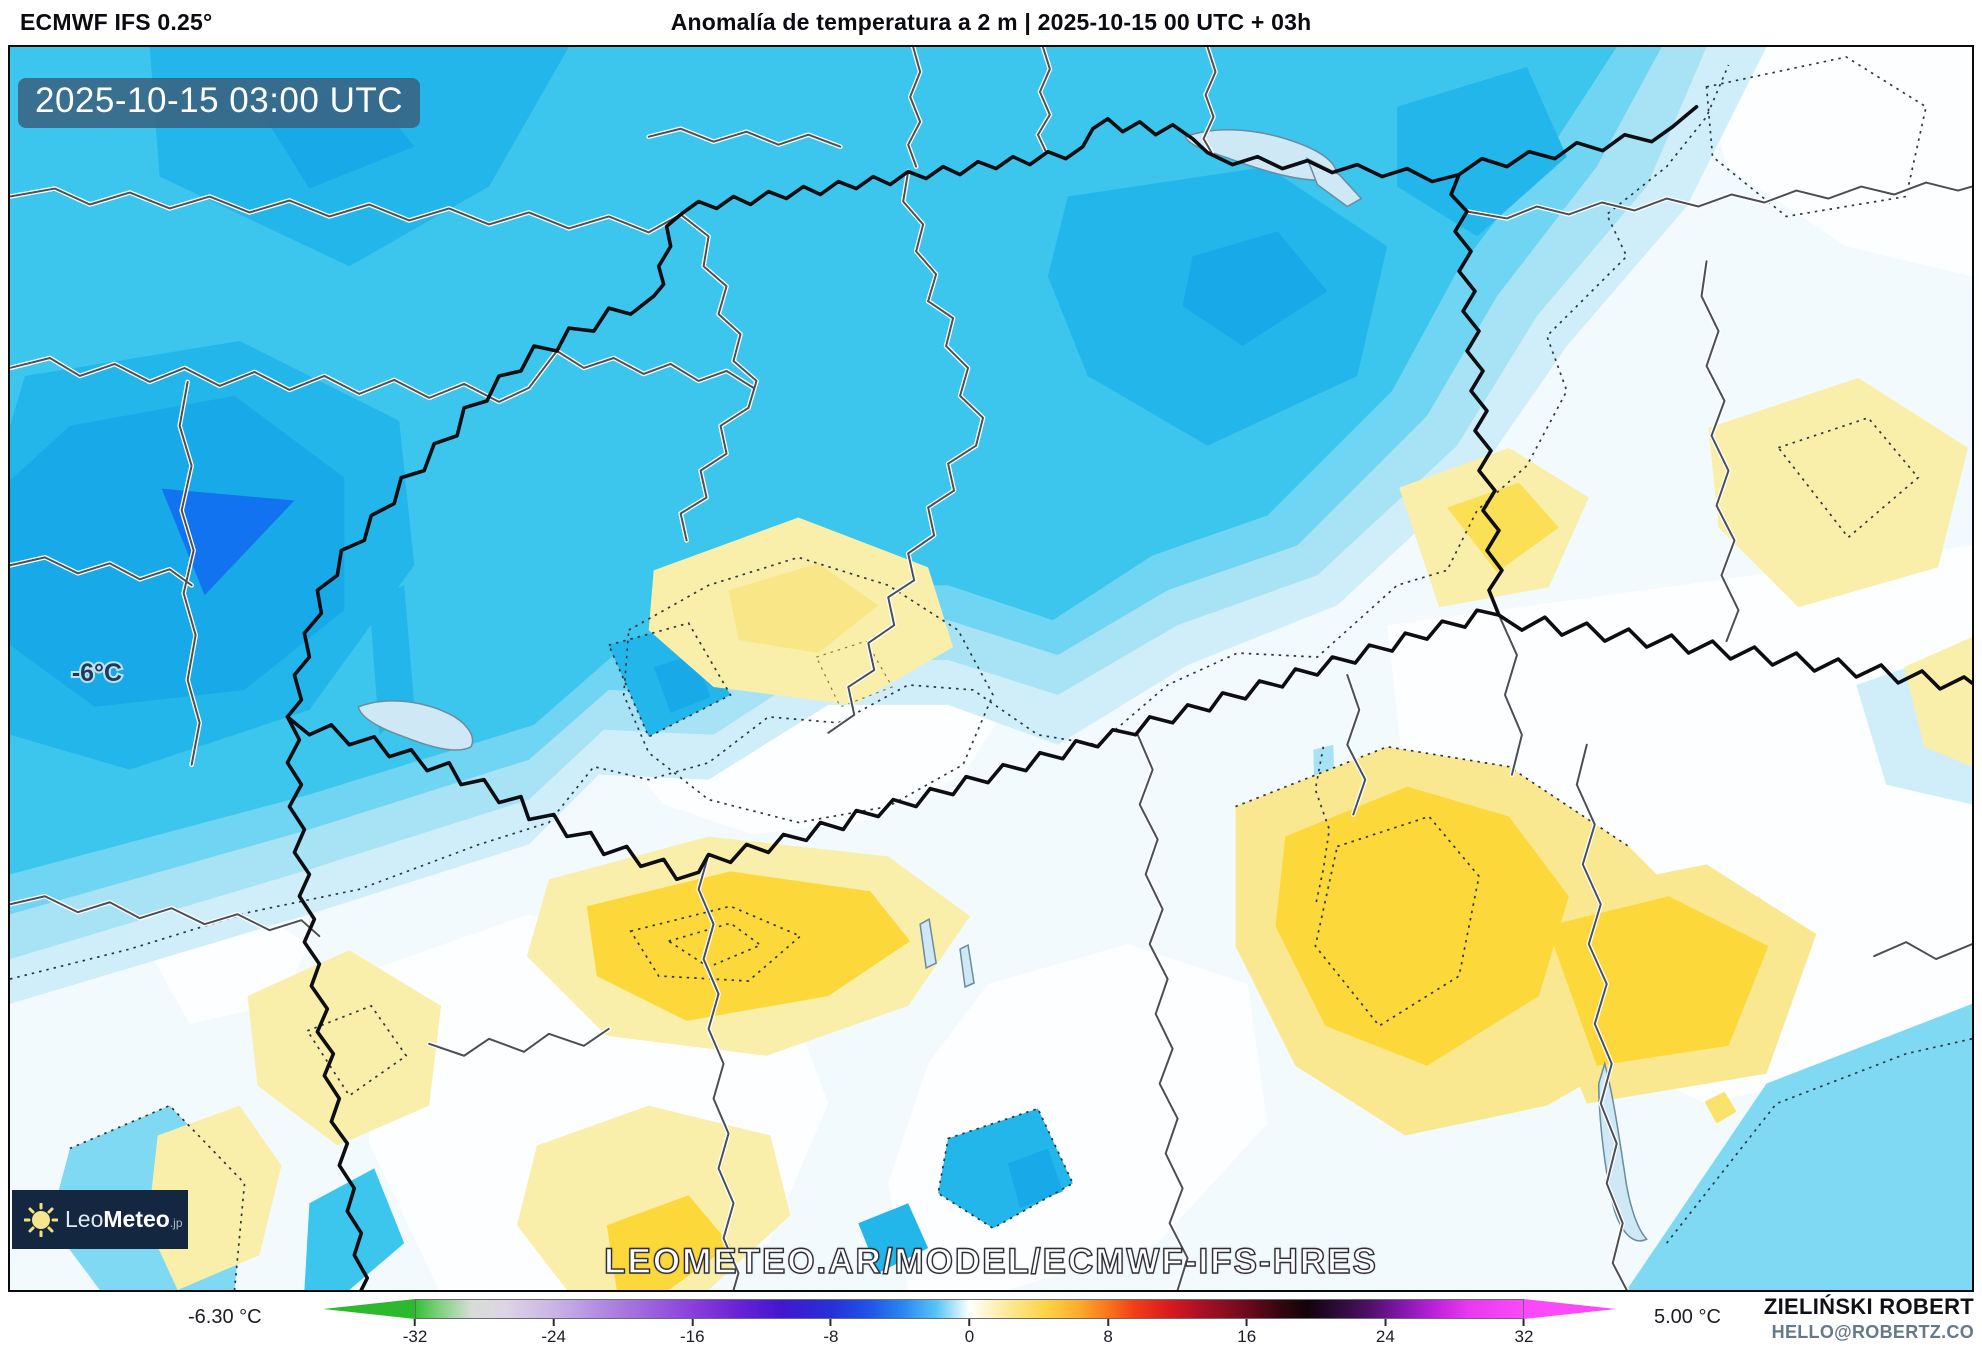 This screenshot has height=1347, width=1982. I want to click on anomaly-value-label: -6°C, so click(97, 673).